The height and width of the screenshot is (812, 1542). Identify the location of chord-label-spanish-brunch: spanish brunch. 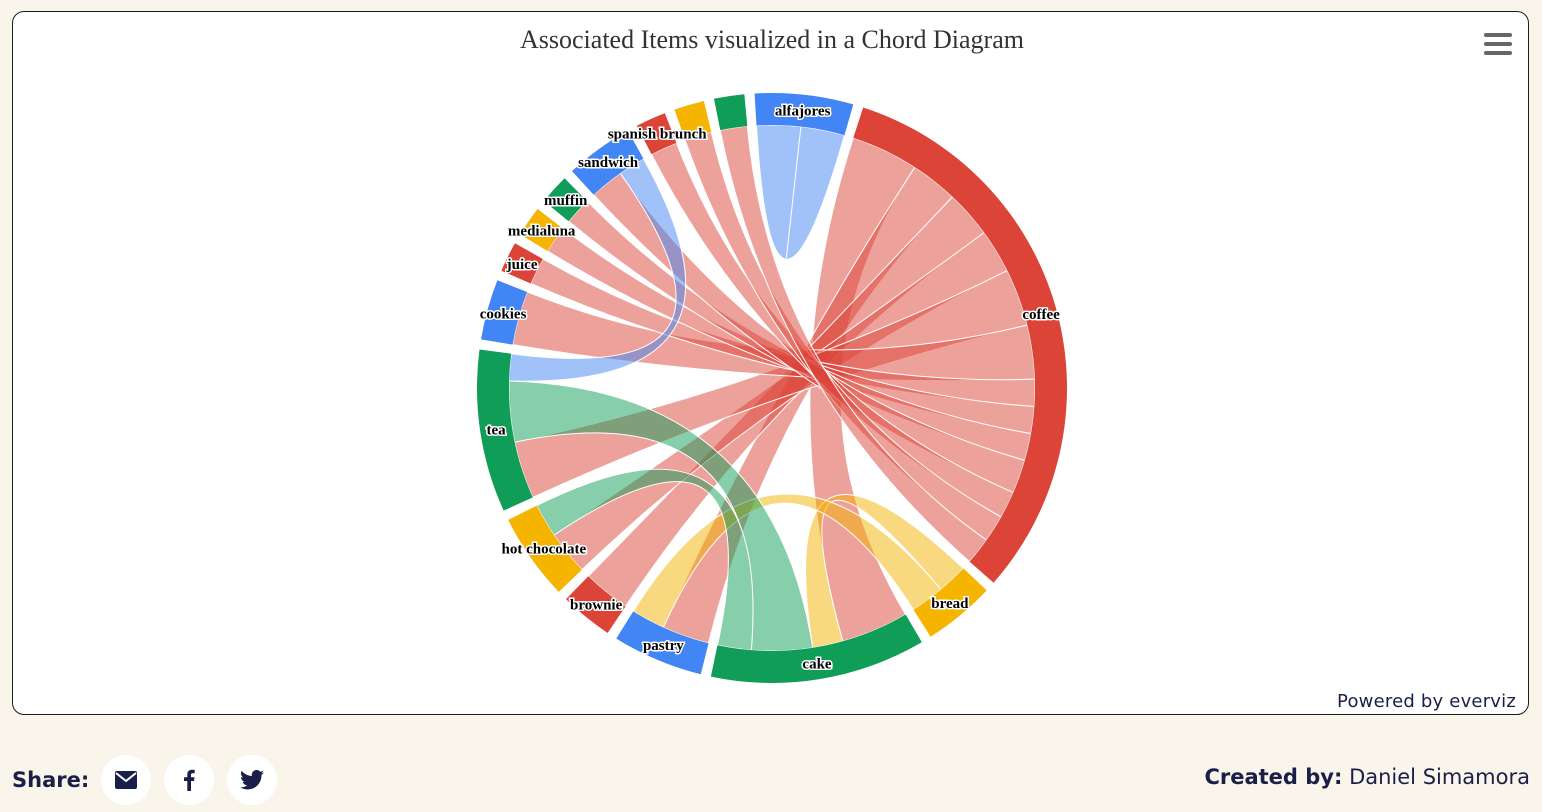
(657, 135).